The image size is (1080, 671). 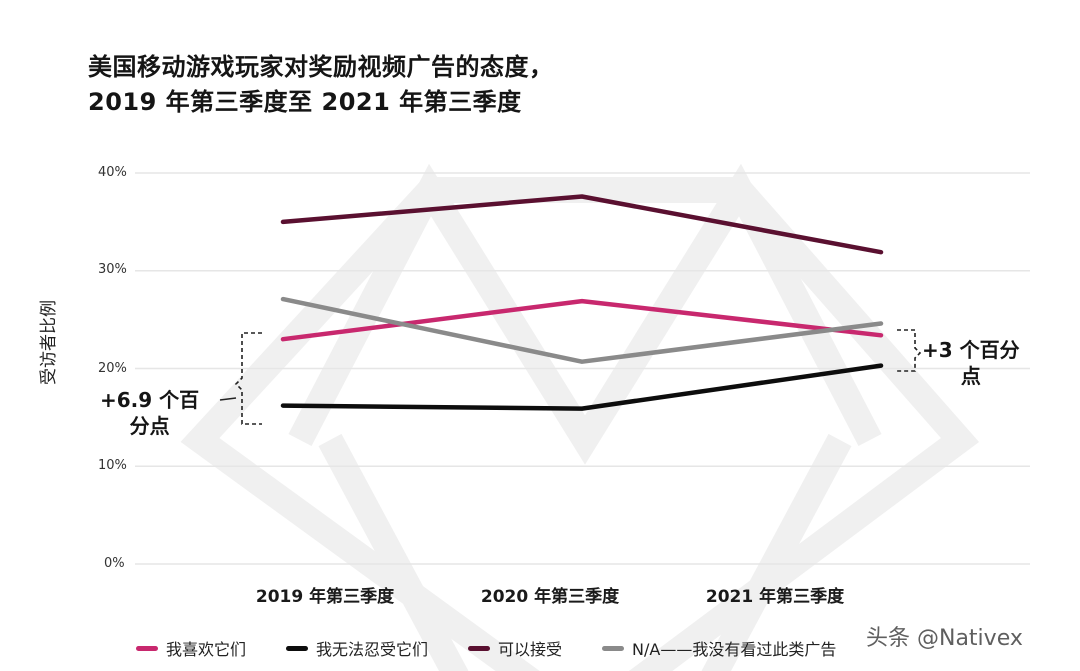 What do you see at coordinates (150, 400) in the screenshot?
I see `left-annotation-line1: +6.9 个百` at bounding box center [150, 400].